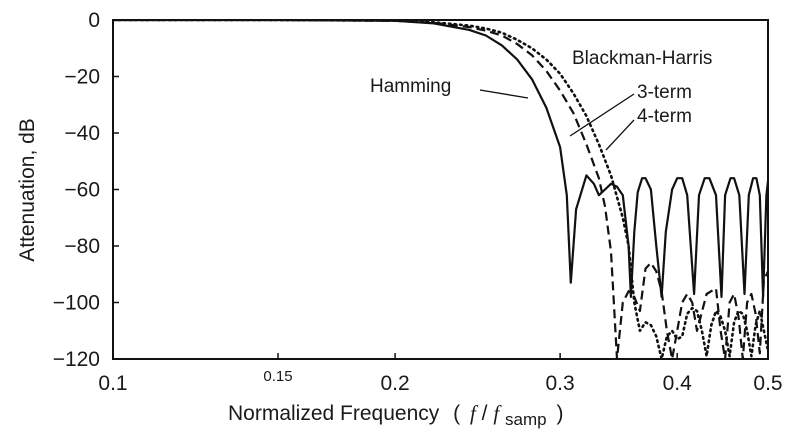 The height and width of the screenshot is (439, 802). What do you see at coordinates (395, 415) in the screenshot?
I see `x-axis-title: Normalized Frequency ( f / f samp )` at bounding box center [395, 415].